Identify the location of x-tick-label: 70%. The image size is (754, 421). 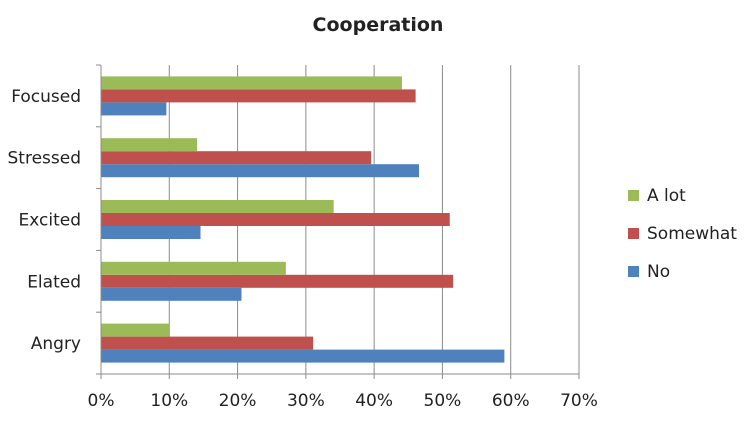
(579, 401).